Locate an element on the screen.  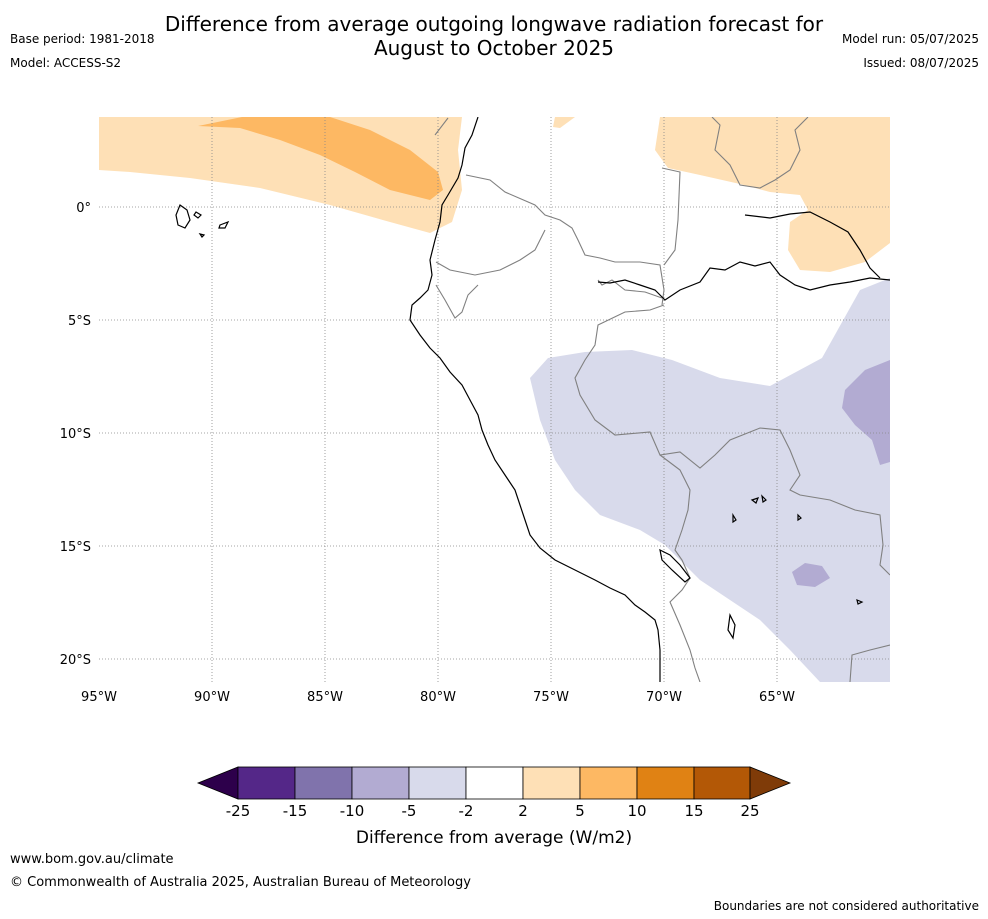
colorbar-tick-7: 10 is located at coordinates (636, 811).